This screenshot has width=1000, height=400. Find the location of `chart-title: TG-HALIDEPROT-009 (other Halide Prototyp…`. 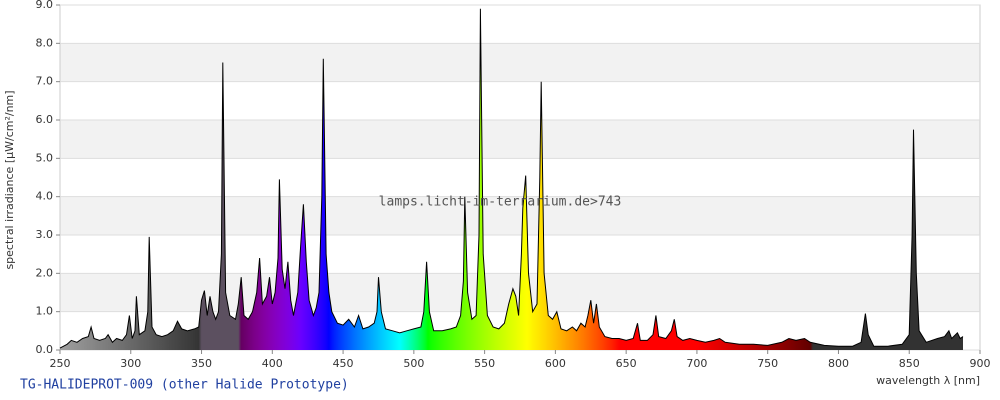

chart-title: TG-HALIDEPROT-009 (other Halide Prototyp… is located at coordinates (184, 385).